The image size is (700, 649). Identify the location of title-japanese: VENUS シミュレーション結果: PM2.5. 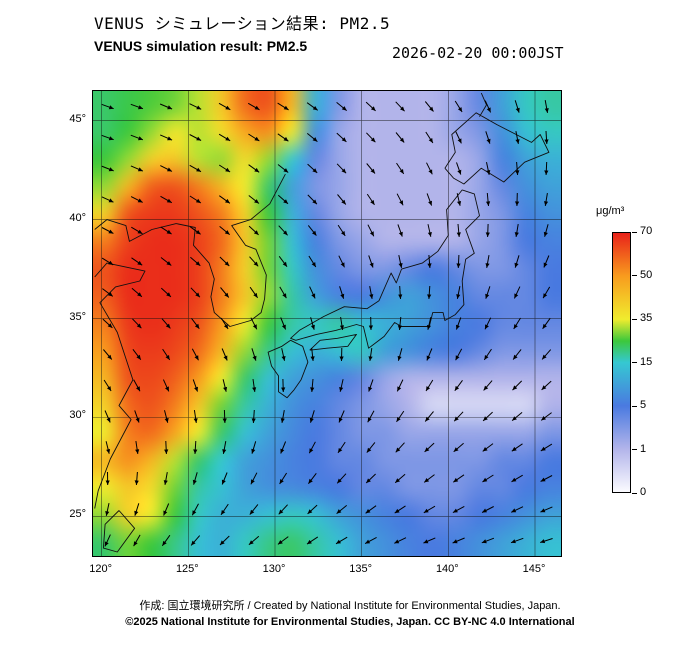
(242, 23).